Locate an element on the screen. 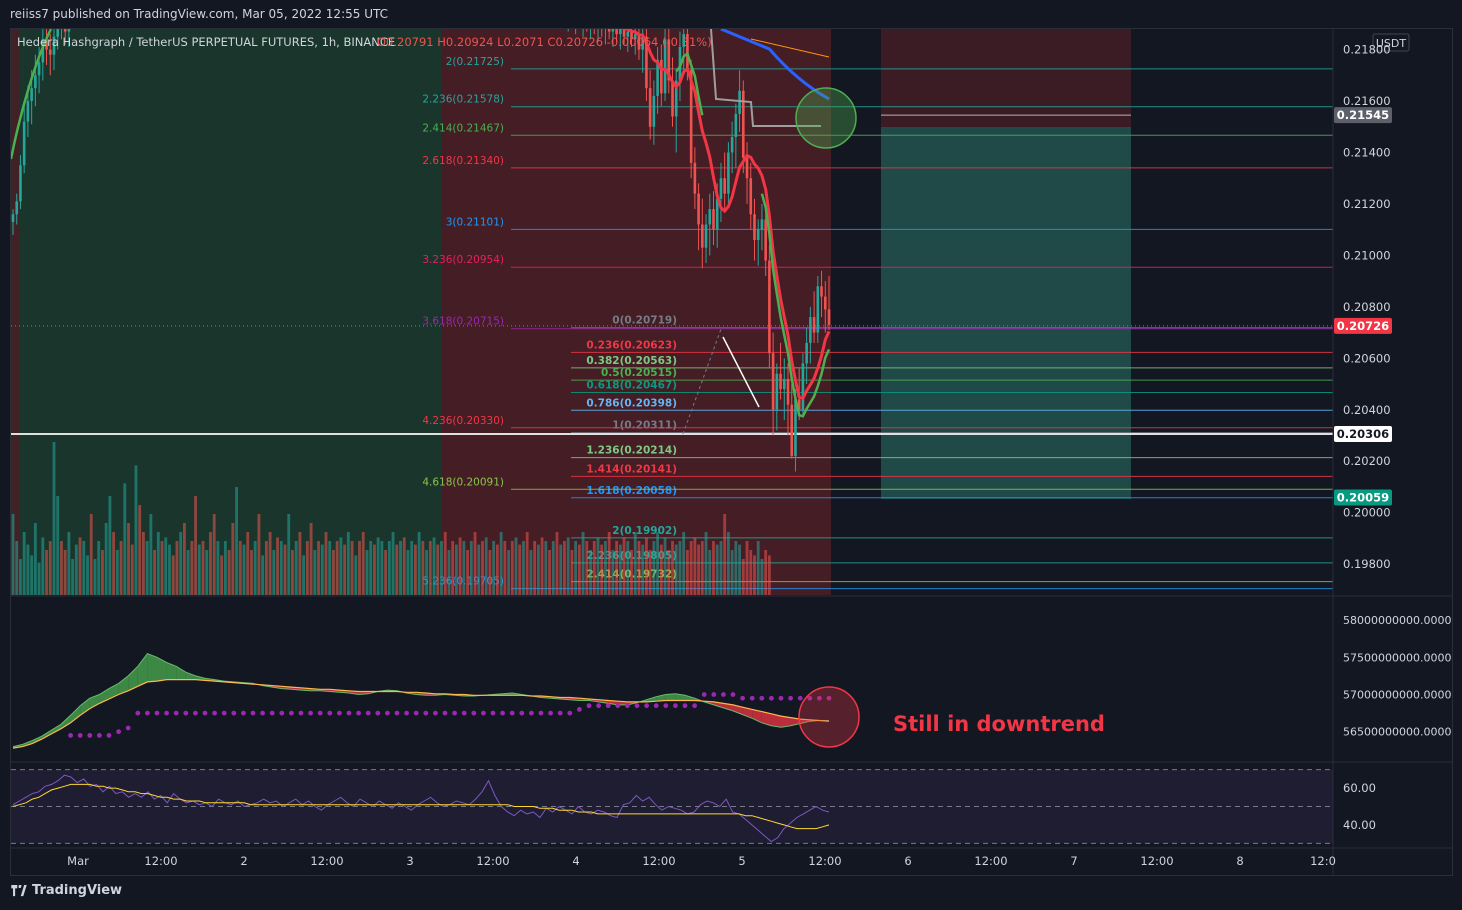 The width and height of the screenshot is (1462, 910). obv-tick-label: 56500000000.00000 is located at coordinates (1397, 732).